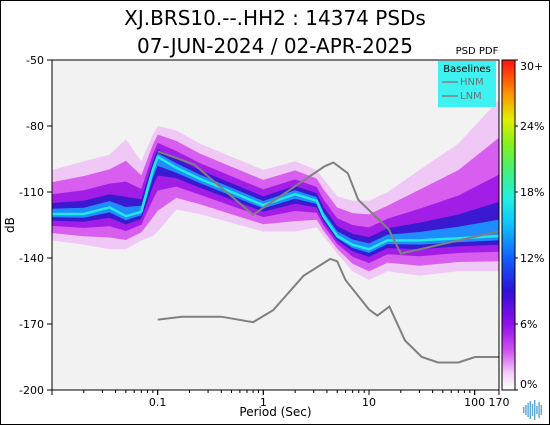 This screenshot has height=425, width=550. Describe the element at coordinates (369, 402) in the screenshot. I see `x-tick-label: 10` at that location.